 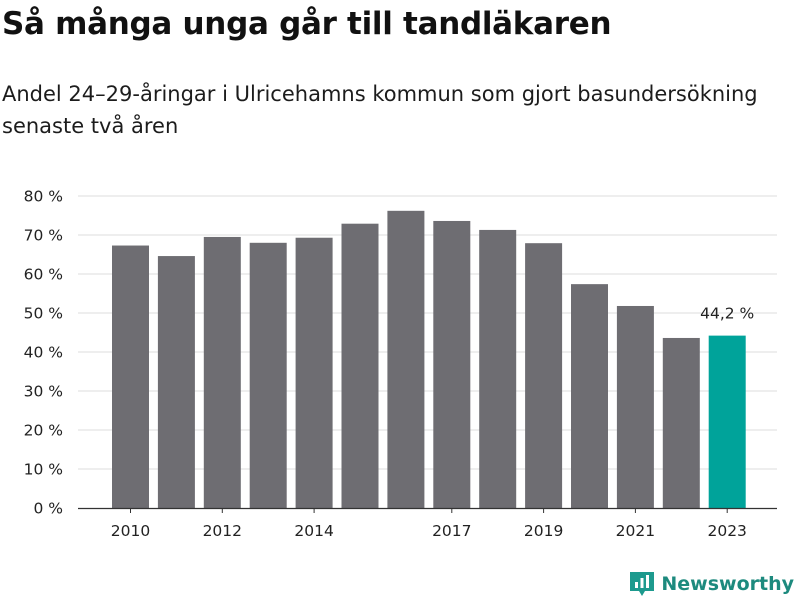 What do you see at coordinates (43, 197) in the screenshot?
I see `y-tick-label: 80 %` at bounding box center [43, 197].